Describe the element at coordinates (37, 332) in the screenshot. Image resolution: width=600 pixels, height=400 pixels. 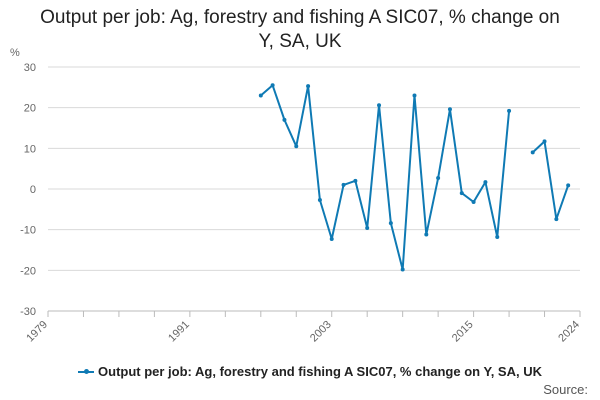
I see `x-tick-label: 1979` at that location.